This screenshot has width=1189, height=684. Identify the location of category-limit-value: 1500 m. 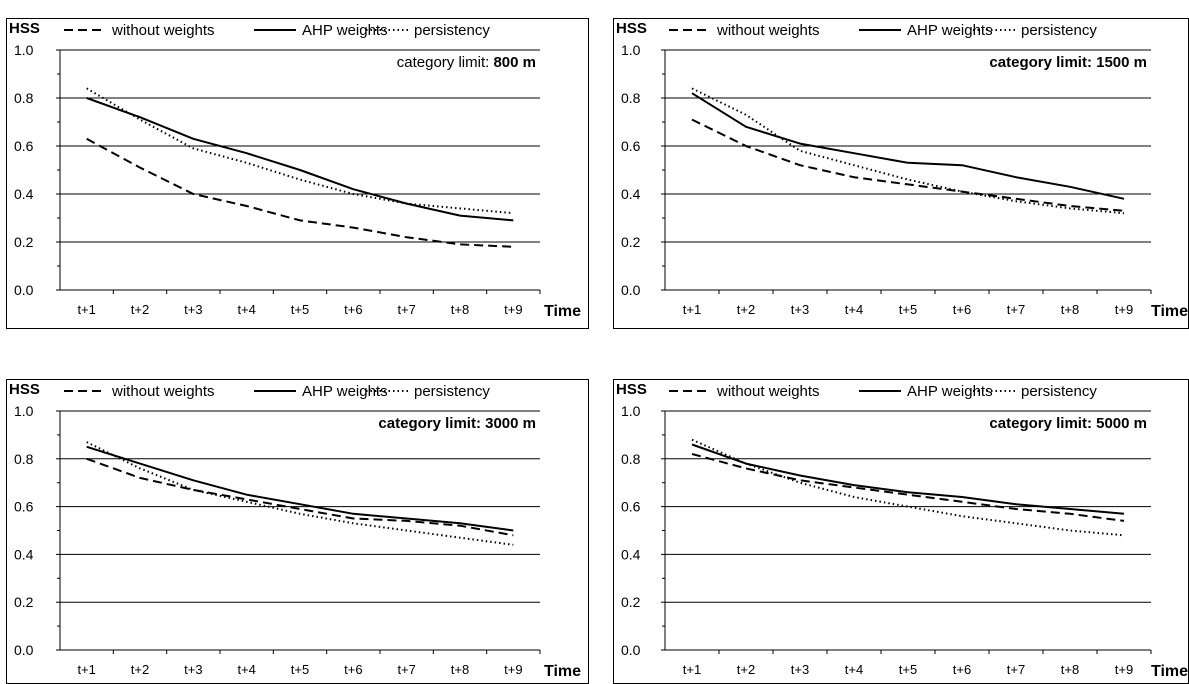
(1121, 62).